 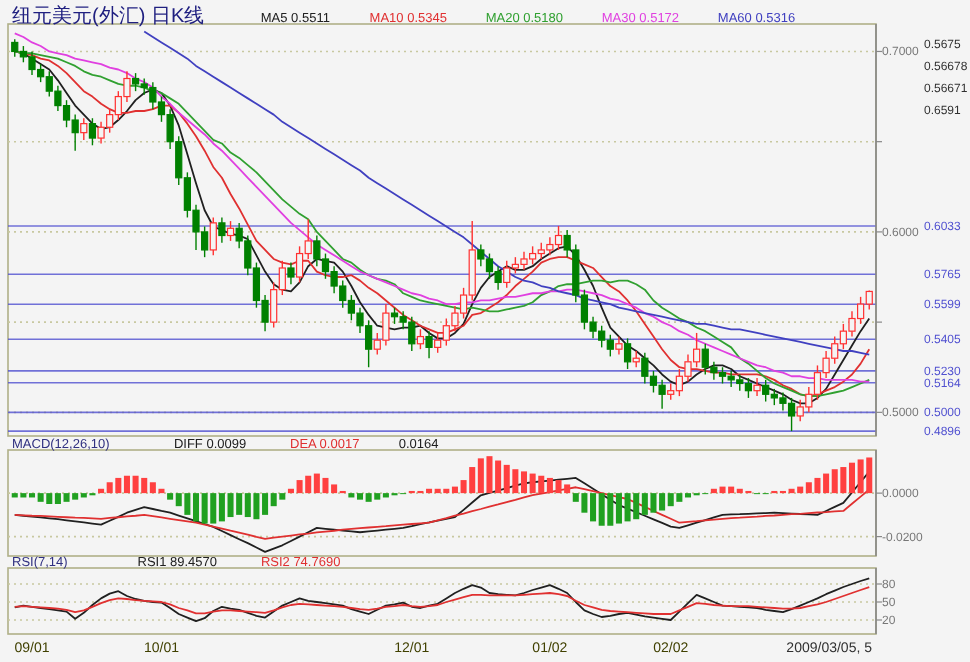 What do you see at coordinates (108, 16) in the screenshot?
I see `chart-title: 纽元美元(外汇) 日K线` at bounding box center [108, 16].